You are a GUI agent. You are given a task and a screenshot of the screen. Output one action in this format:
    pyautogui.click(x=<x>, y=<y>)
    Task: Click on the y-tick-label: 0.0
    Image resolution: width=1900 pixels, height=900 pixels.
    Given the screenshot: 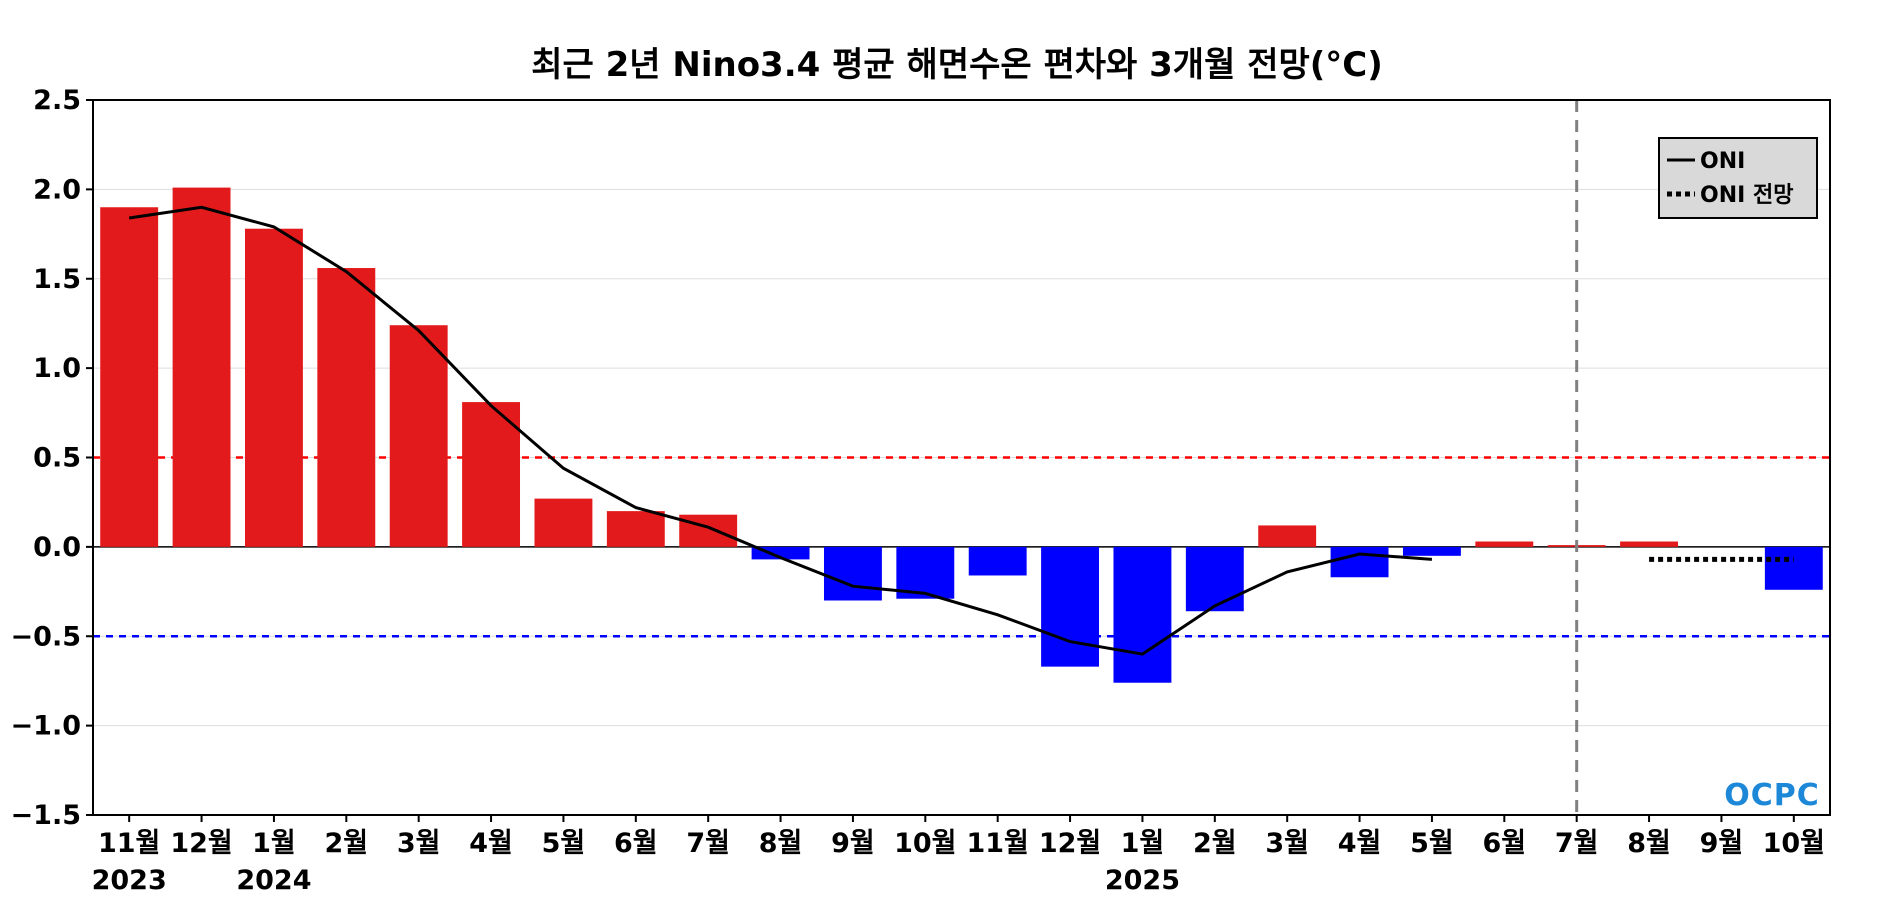 What is the action you would take?
    pyautogui.click(x=57, y=547)
    